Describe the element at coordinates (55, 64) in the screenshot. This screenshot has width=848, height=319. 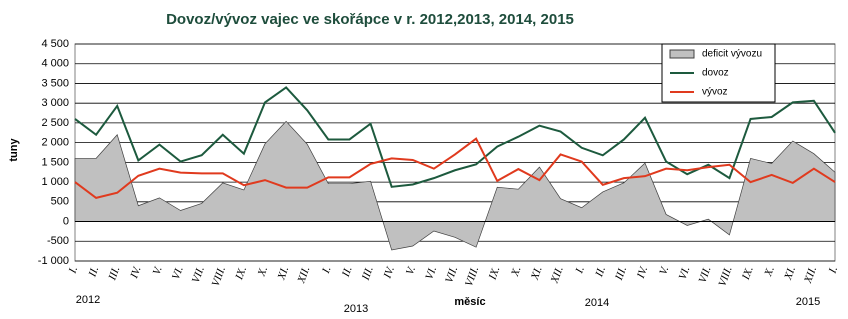
I see `y-tick-label: 4 000` at that location.